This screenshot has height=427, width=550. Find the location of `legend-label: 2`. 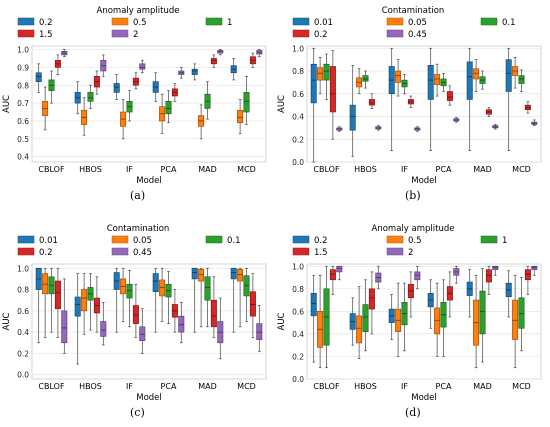

legend-label: 2 is located at coordinates (410, 253).